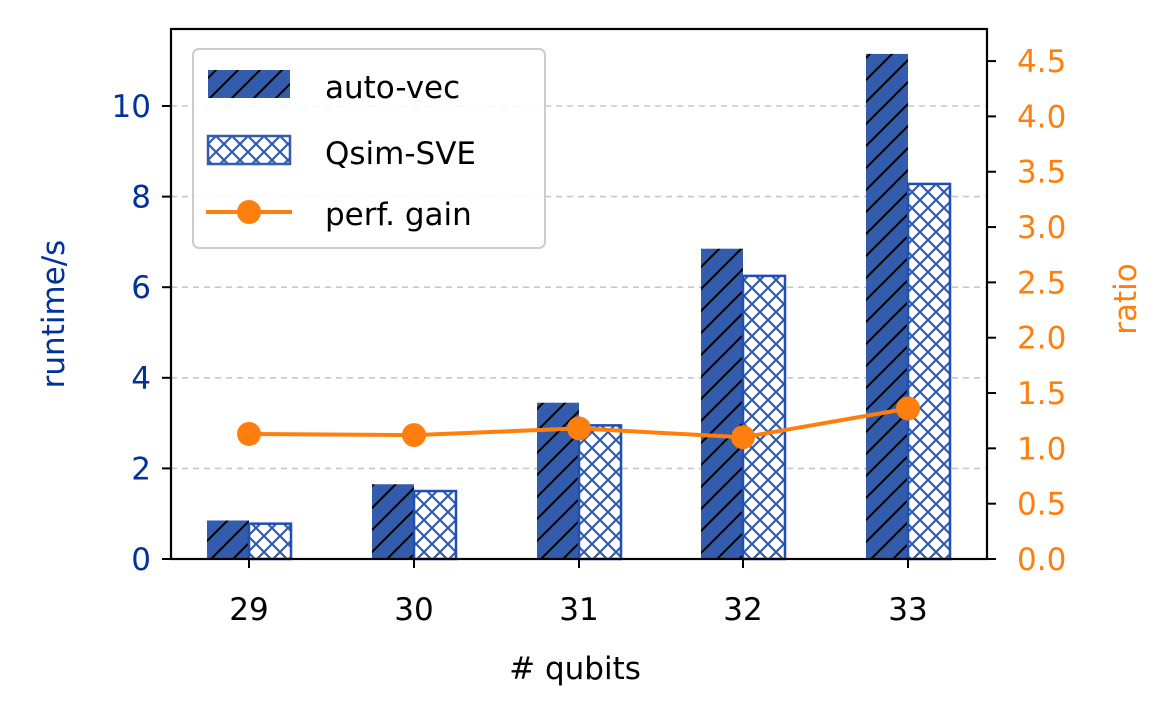 Image resolution: width=1170 pixels, height=719 pixels. I want to click on x-axis: 29 30 31 32 33, so click(578, 593).